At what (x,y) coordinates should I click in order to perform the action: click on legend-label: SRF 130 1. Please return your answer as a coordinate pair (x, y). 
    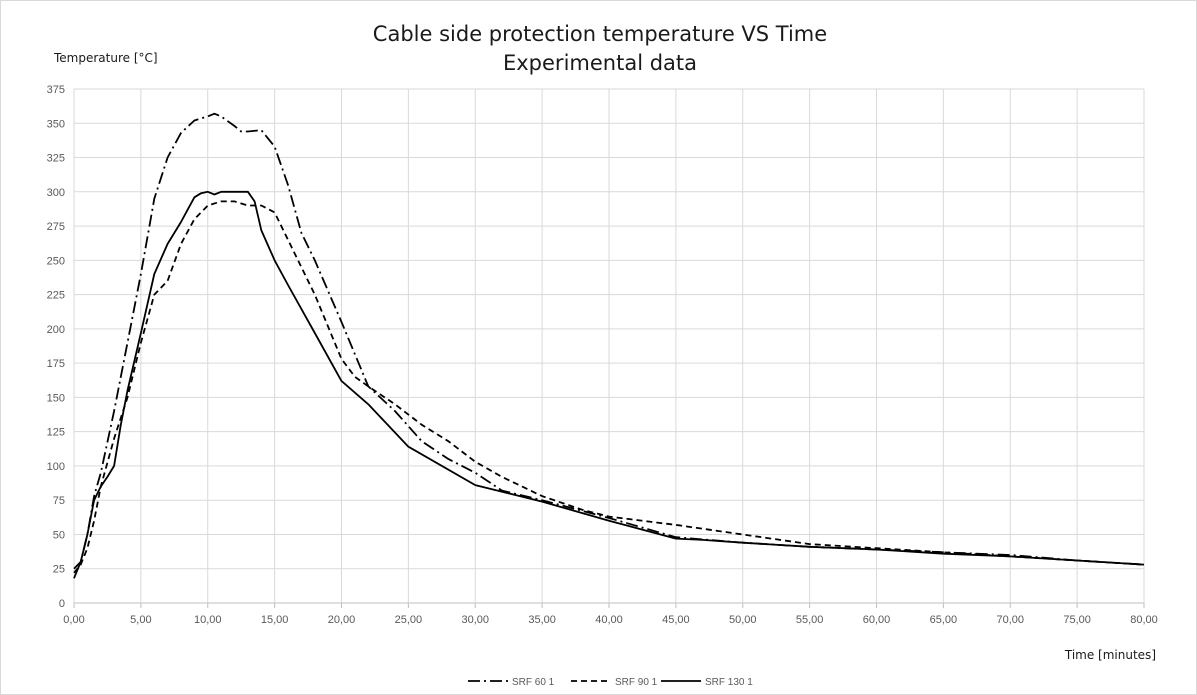
    Looking at the image, I should click on (729, 682).